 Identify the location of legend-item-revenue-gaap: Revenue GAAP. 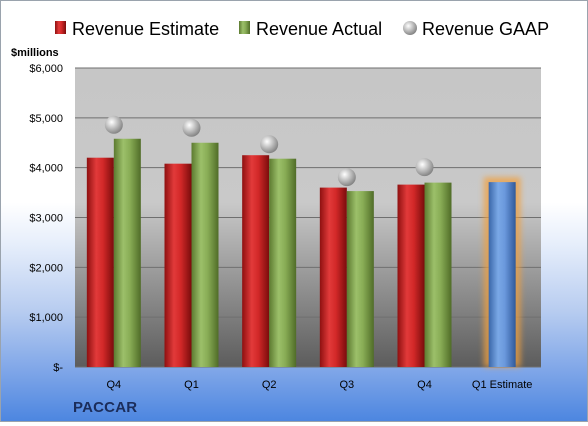
(476, 29).